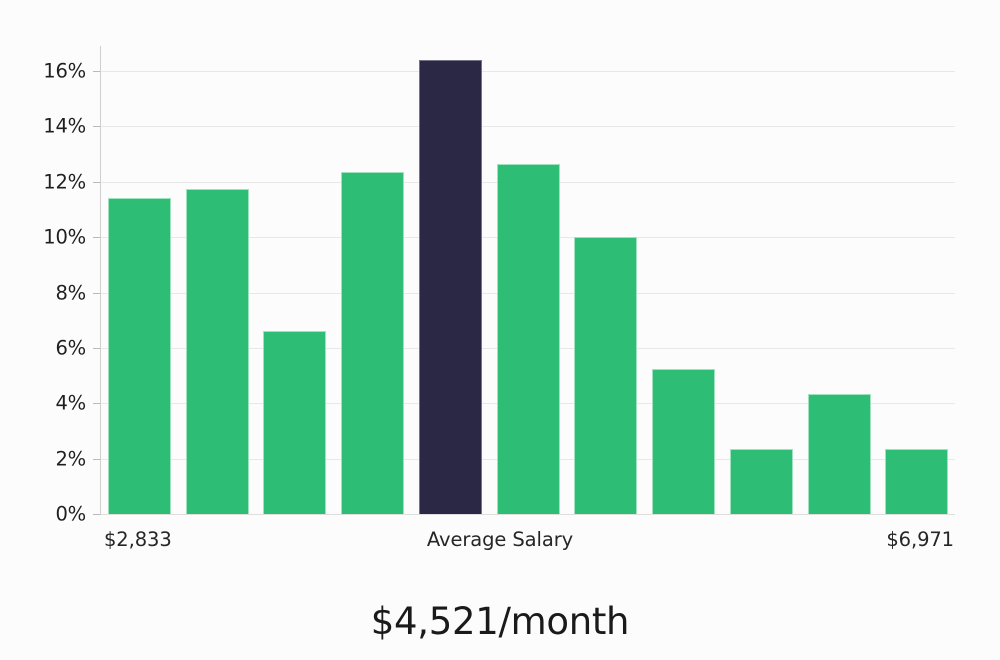  What do you see at coordinates (96, 514) in the screenshot?
I see `y-tick-mark-0%` at bounding box center [96, 514].